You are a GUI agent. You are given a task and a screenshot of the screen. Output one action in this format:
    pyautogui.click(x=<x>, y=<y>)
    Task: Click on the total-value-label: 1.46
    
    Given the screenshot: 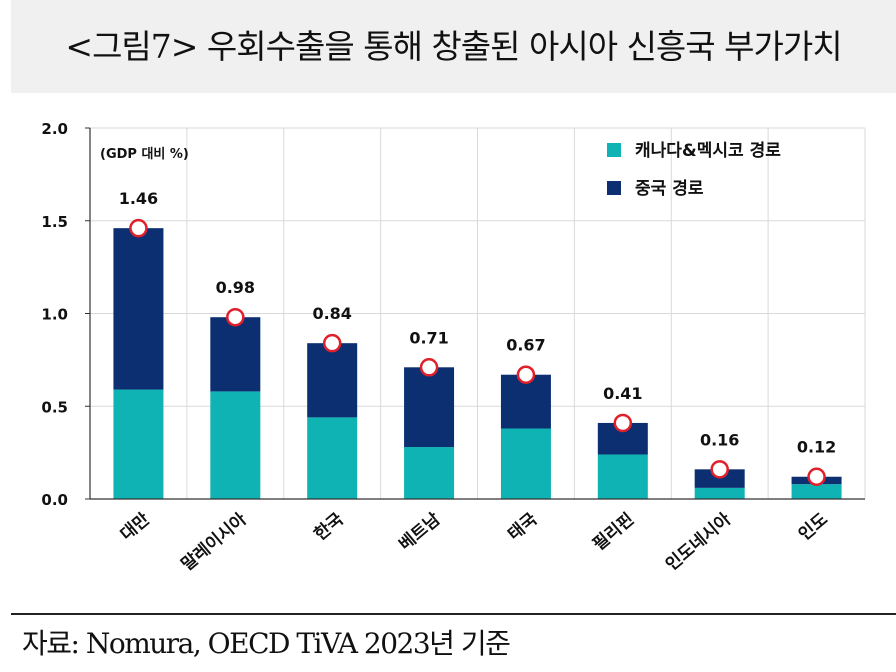 What is the action you would take?
    pyautogui.click(x=138, y=198)
    